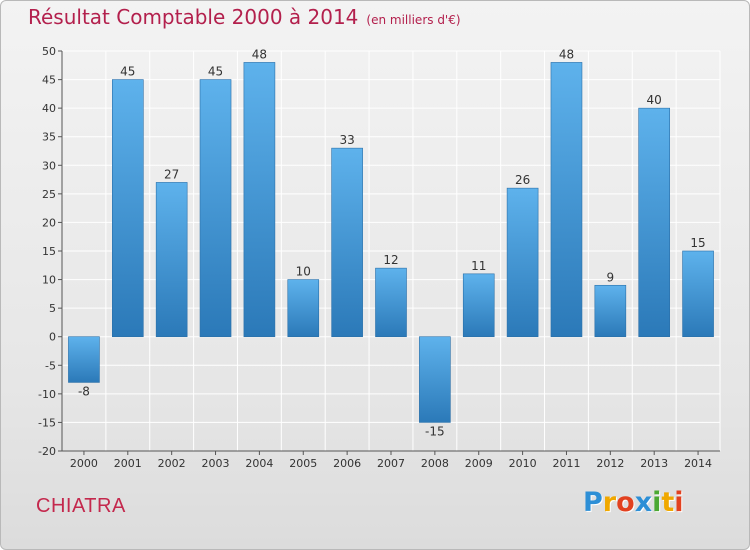 This screenshot has height=550, width=750. I want to click on bar-2007, so click(391, 302).